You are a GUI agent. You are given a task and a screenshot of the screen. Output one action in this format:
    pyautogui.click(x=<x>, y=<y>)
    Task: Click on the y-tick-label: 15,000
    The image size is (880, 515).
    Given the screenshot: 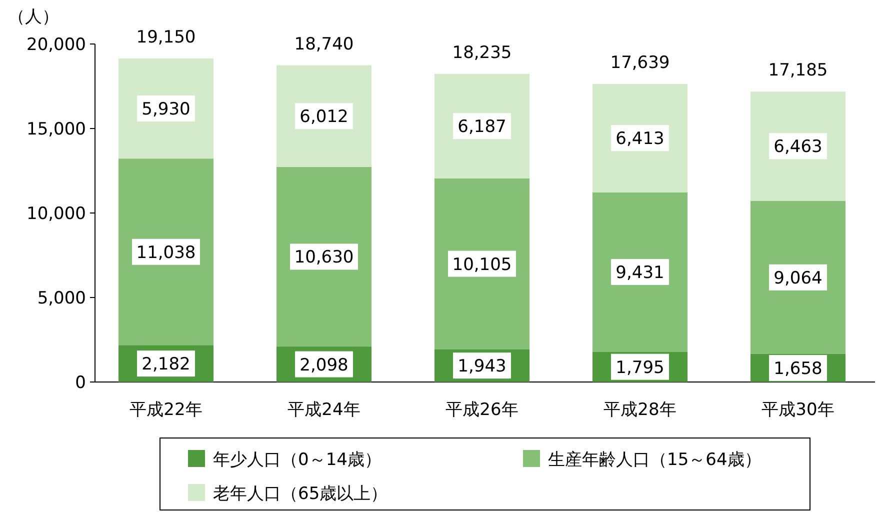 What is the action you would take?
    pyautogui.click(x=56, y=130)
    